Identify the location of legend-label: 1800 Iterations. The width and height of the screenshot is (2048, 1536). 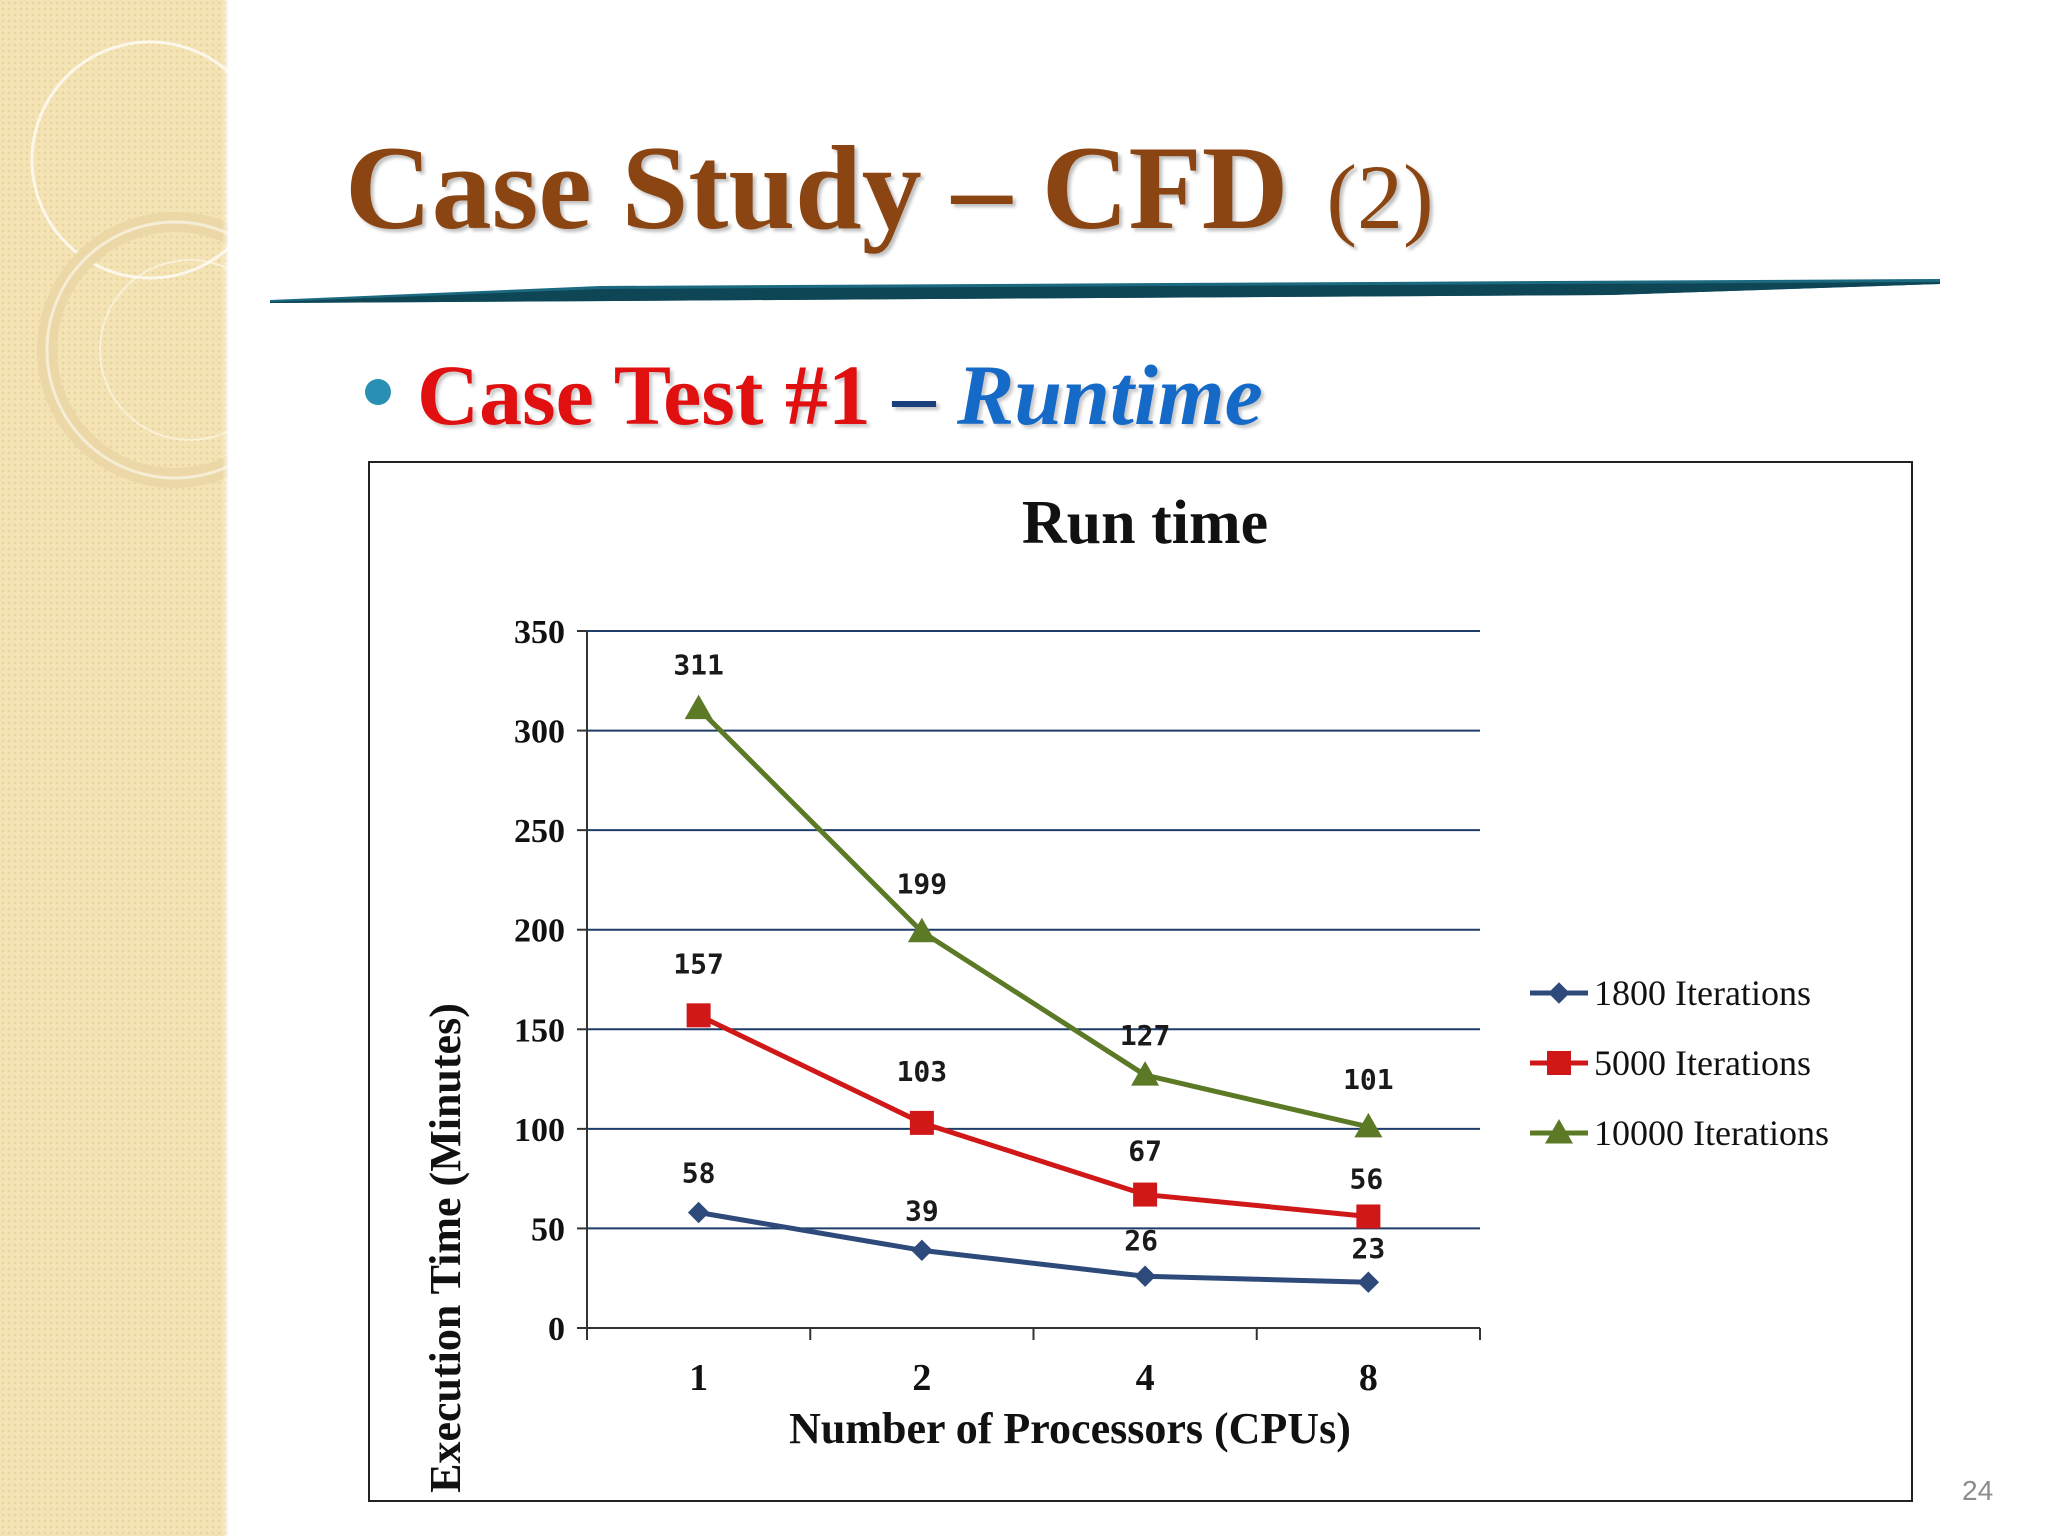
(1702, 993).